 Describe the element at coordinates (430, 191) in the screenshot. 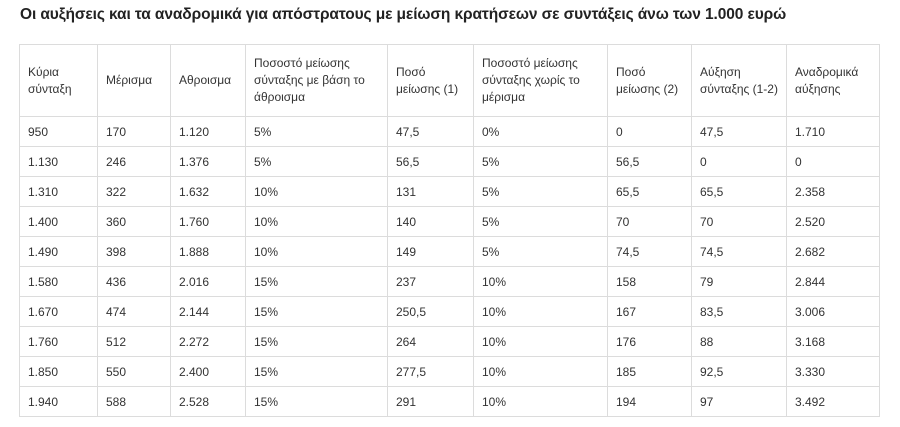

I see `table-cell: 131` at that location.